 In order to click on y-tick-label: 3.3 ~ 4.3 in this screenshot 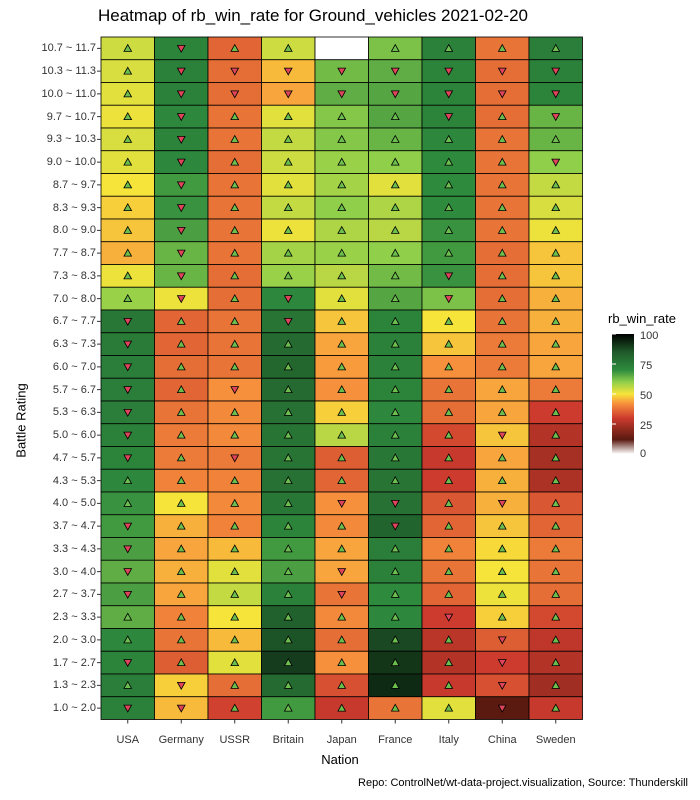, I will do `click(74, 548)`.